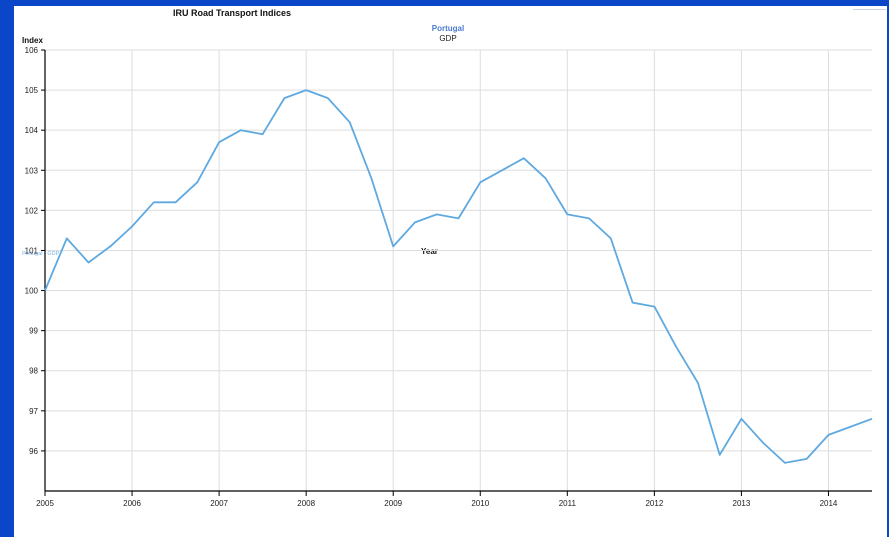 Image resolution: width=889 pixels, height=537 pixels. Describe the element at coordinates (32, 50) in the screenshot. I see `y-tick-label: 106` at that location.